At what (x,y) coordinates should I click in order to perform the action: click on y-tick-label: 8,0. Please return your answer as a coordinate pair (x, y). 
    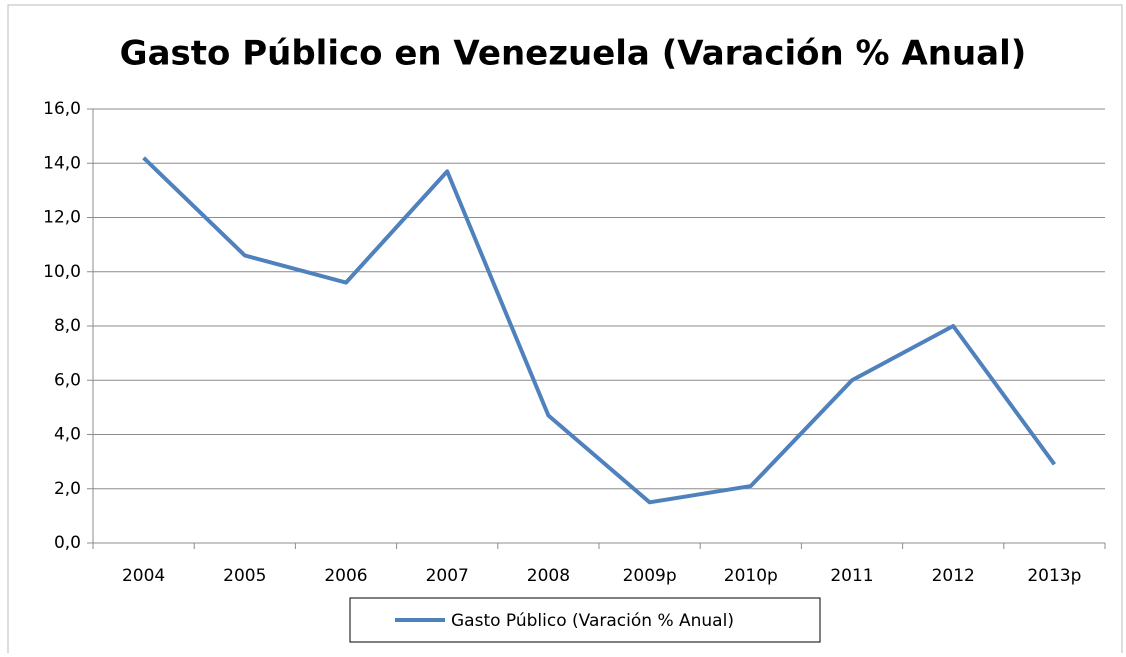
    Looking at the image, I should click on (67, 326).